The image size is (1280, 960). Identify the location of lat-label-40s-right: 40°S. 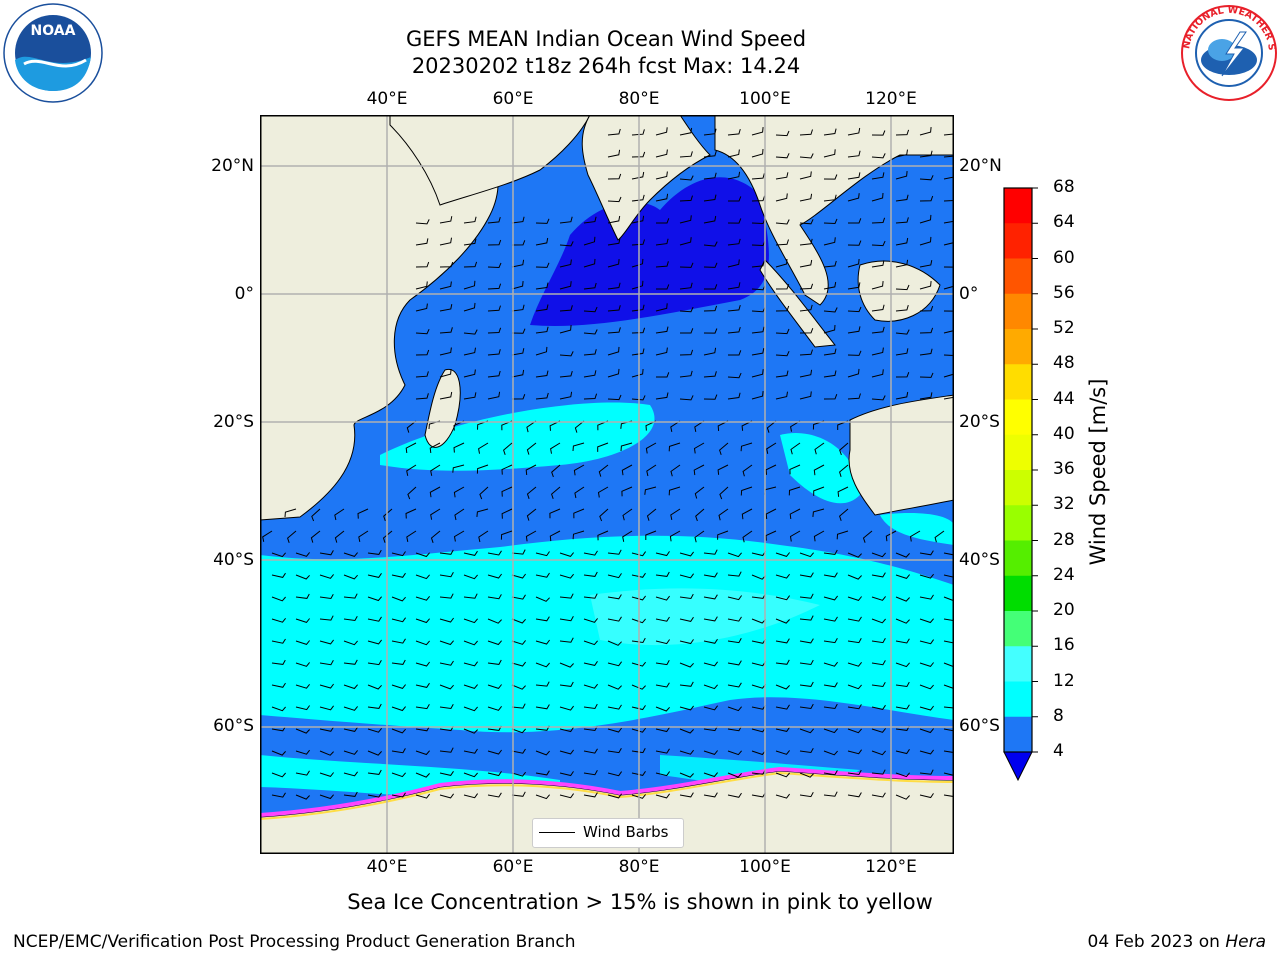
(979, 560).